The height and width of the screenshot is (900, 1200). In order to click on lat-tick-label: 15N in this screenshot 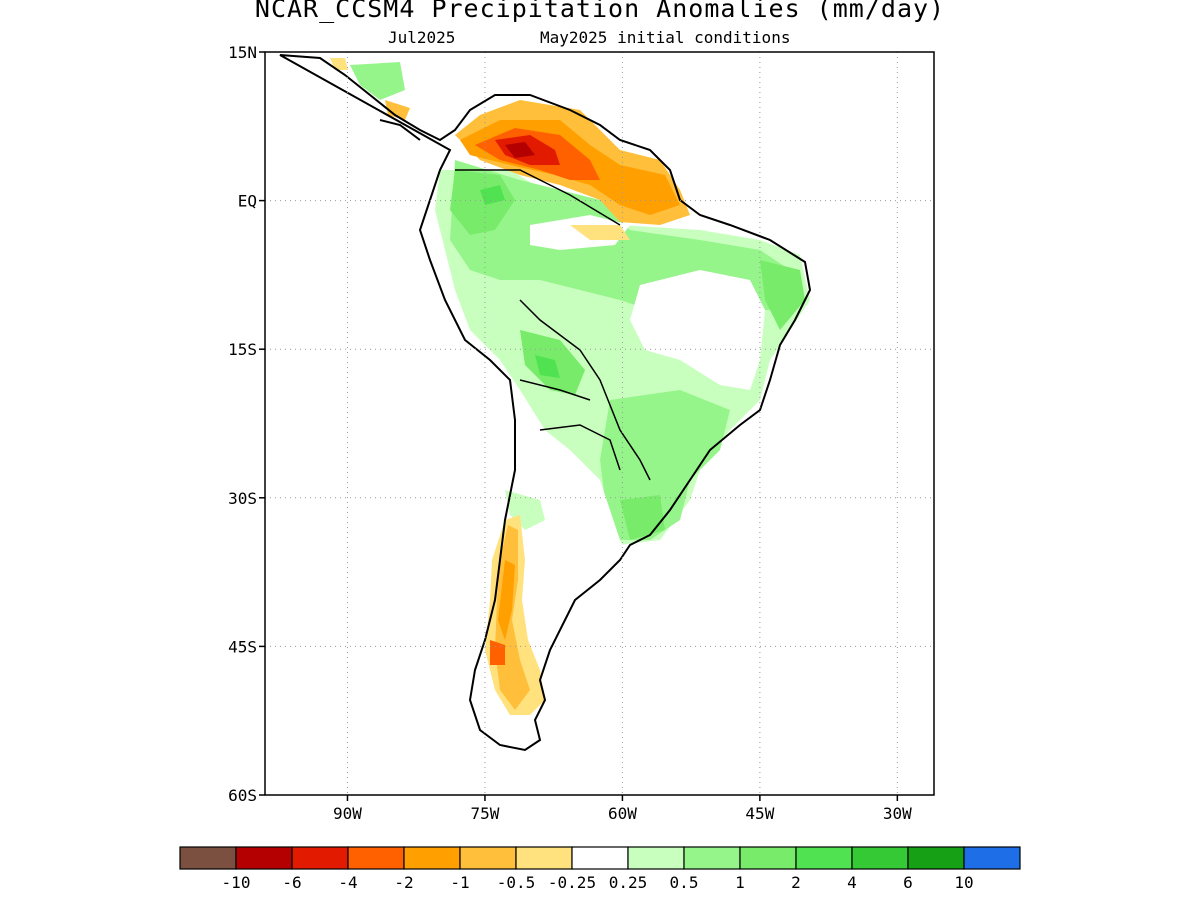, I will do `click(242, 52)`.